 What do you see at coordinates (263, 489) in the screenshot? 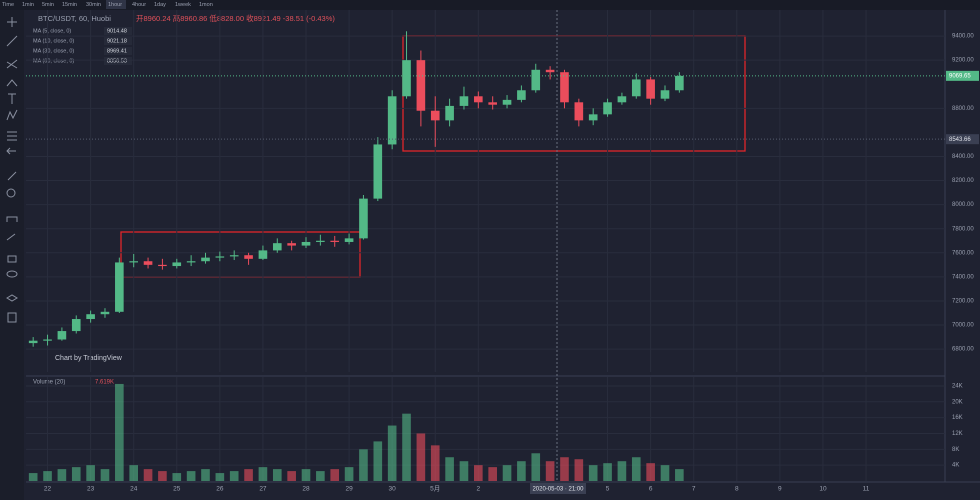
I see `x-tick-label: 27` at bounding box center [263, 489].